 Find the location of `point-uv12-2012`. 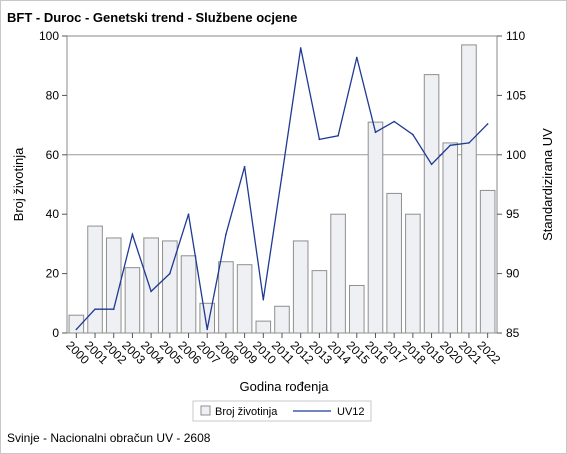

point-uv12-2012 is located at coordinates (300, 48).